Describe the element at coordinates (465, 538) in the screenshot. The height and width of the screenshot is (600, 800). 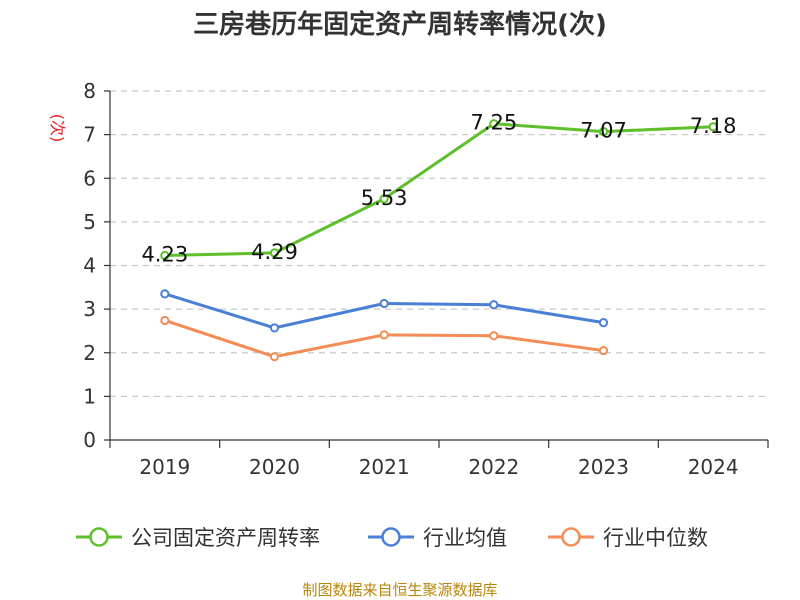
I see `legend-label: 行业均值` at that location.